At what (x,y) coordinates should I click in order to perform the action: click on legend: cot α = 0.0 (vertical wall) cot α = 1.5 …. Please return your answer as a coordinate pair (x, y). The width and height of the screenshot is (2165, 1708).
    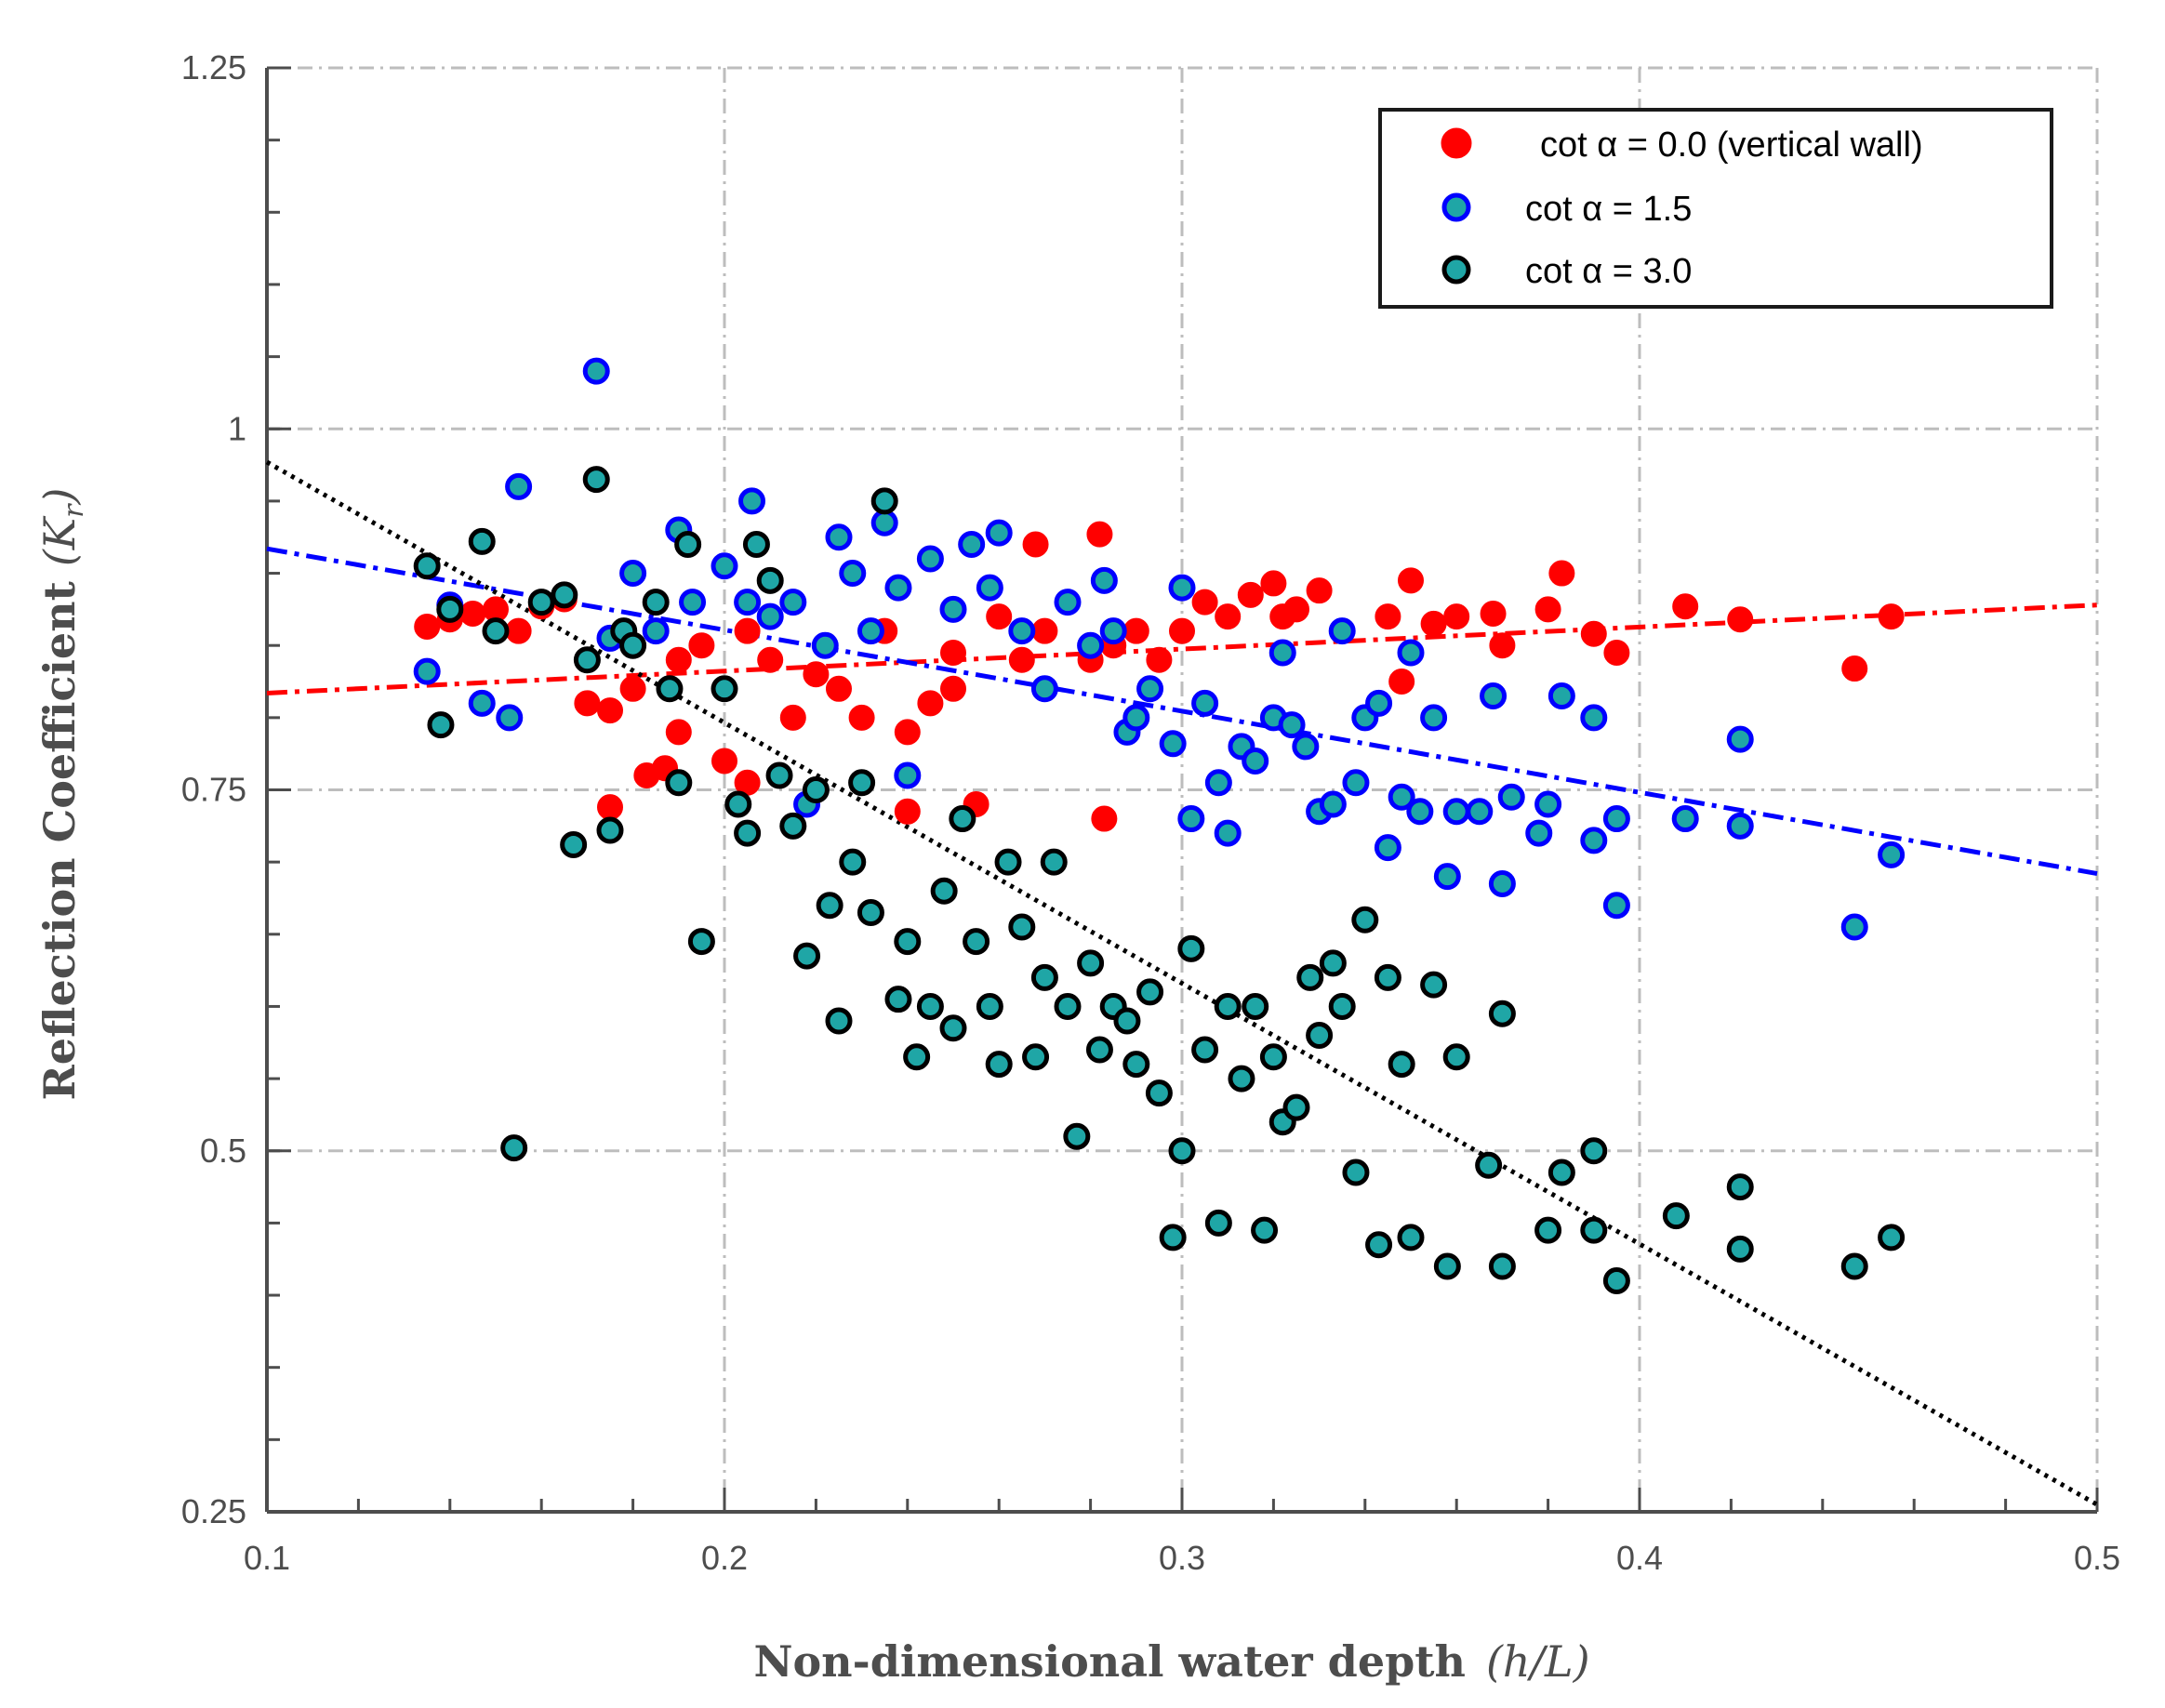
    Looking at the image, I should click on (1715, 208).